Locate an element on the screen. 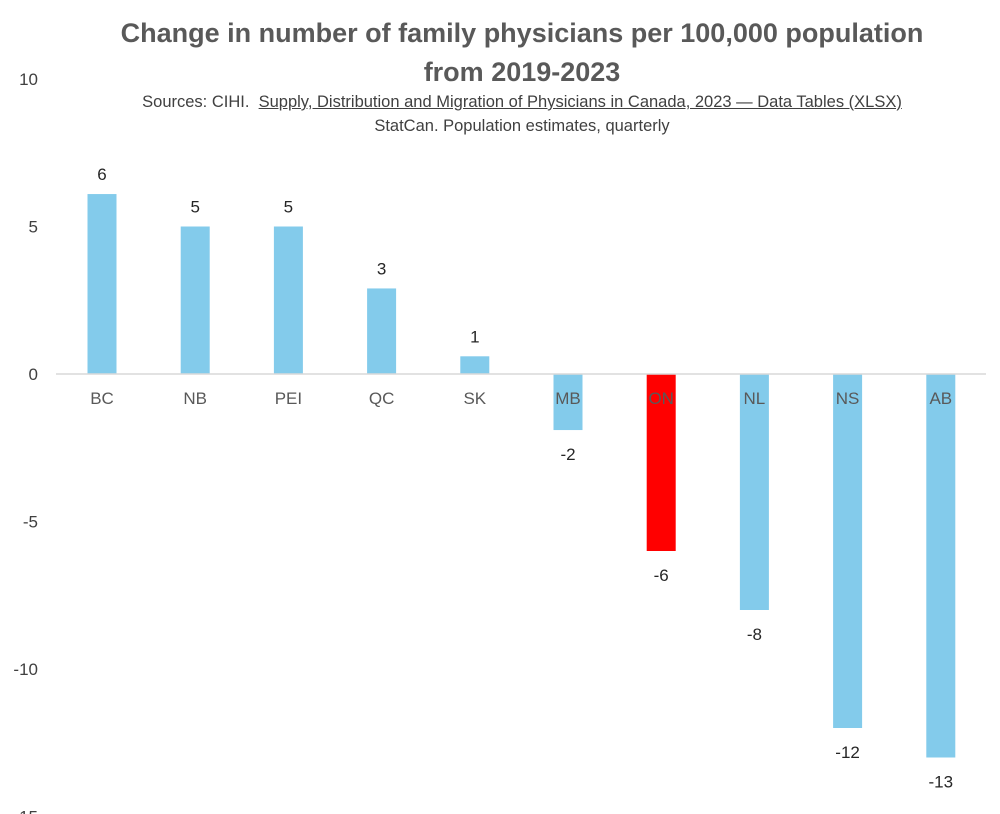 This screenshot has height=814, width=1000. data-label: -2 is located at coordinates (567, 454).